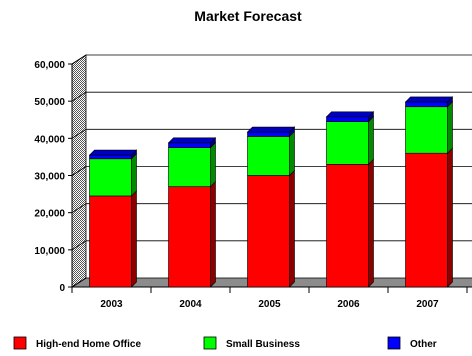 Image resolution: width=472 pixels, height=356 pixels. What do you see at coordinates (190, 304) in the screenshot?
I see `x-tick-label: 2004` at bounding box center [190, 304].